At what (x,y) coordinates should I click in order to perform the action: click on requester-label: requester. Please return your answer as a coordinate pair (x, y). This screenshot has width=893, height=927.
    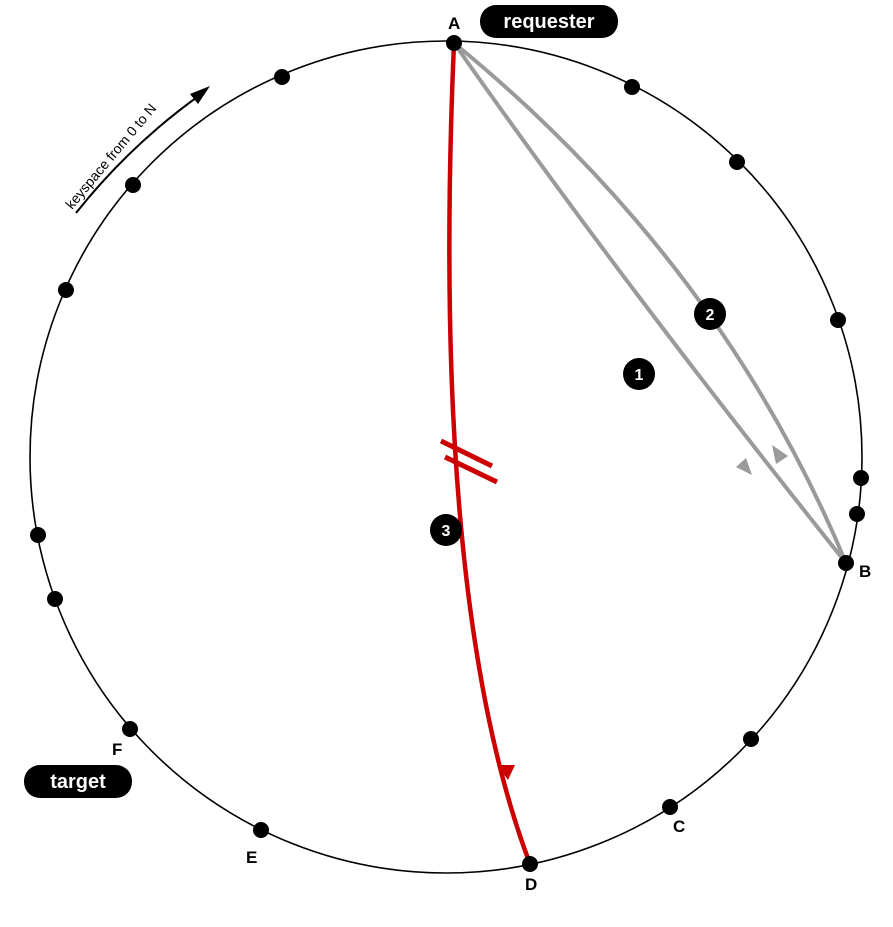
    Looking at the image, I should click on (548, 22).